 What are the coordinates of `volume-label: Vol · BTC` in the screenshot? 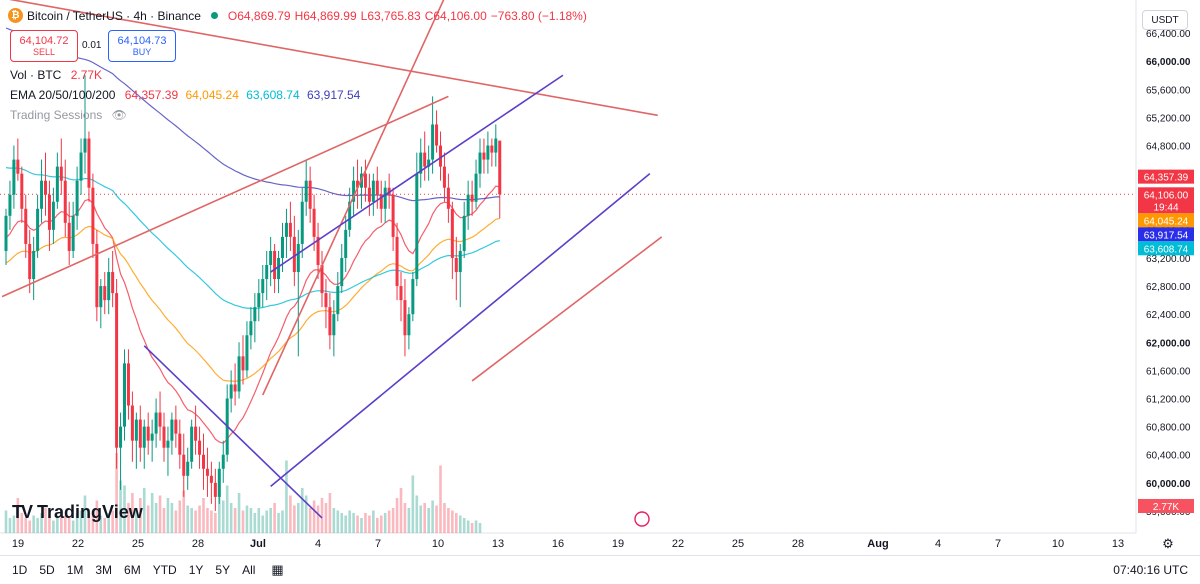 It's located at (36, 75).